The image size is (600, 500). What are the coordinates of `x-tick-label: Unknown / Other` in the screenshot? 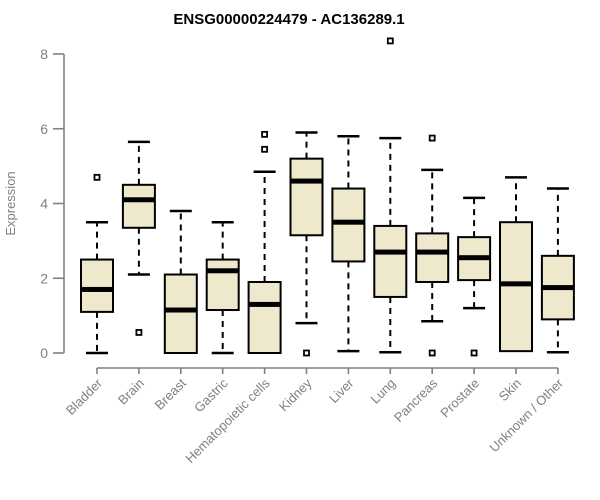 It's located at (526, 415).